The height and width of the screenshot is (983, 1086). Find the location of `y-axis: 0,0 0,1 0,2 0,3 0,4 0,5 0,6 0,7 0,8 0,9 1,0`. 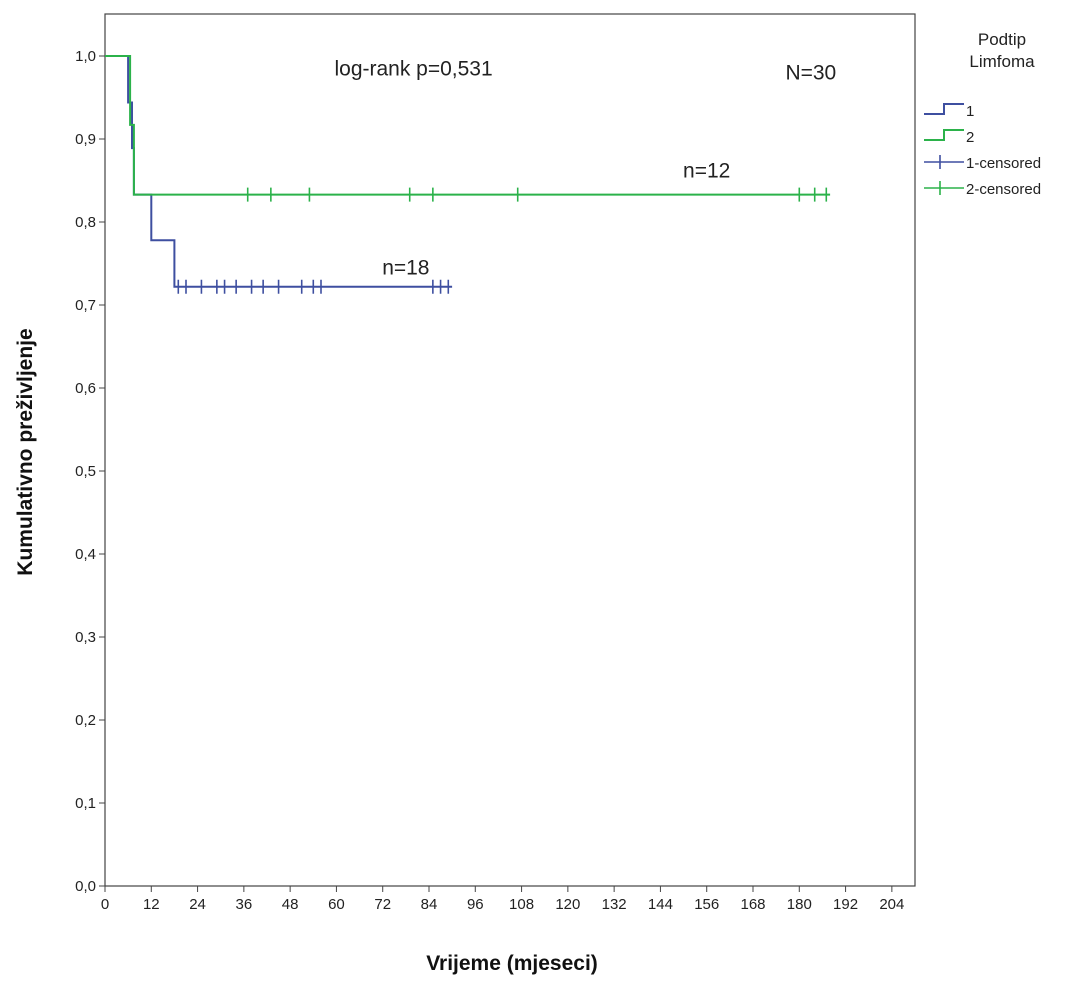

y-axis: 0,0 0,1 0,2 0,3 0,4 0,5 0,6 0,7 0,8 0,9 1,0 is located at coordinates (90, 471).